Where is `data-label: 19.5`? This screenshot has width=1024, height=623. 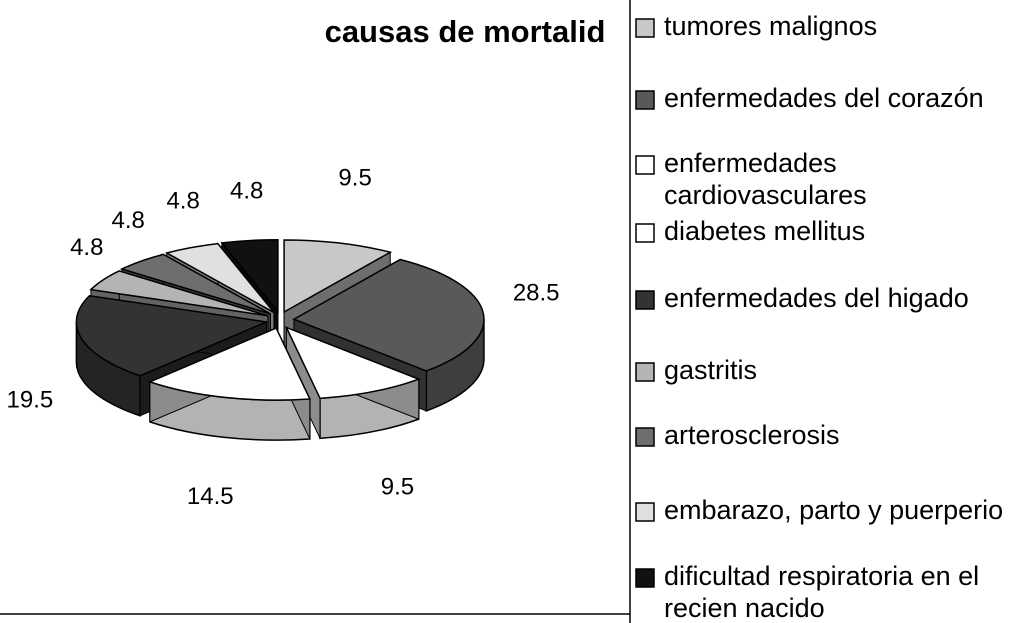 data-label: 19.5 is located at coordinates (30, 399).